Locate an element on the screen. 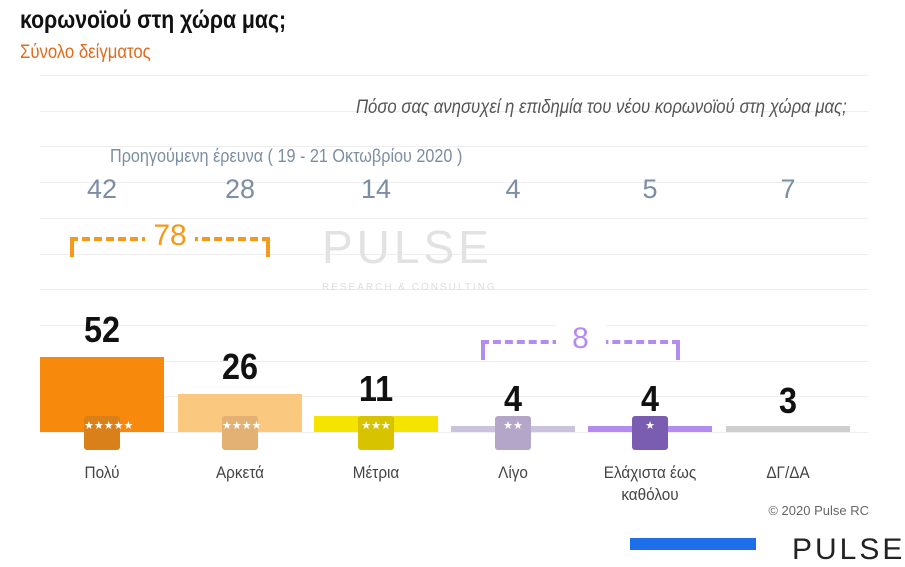 The width and height of the screenshot is (905, 567). previous-value: 5 is located at coordinates (650, 189).